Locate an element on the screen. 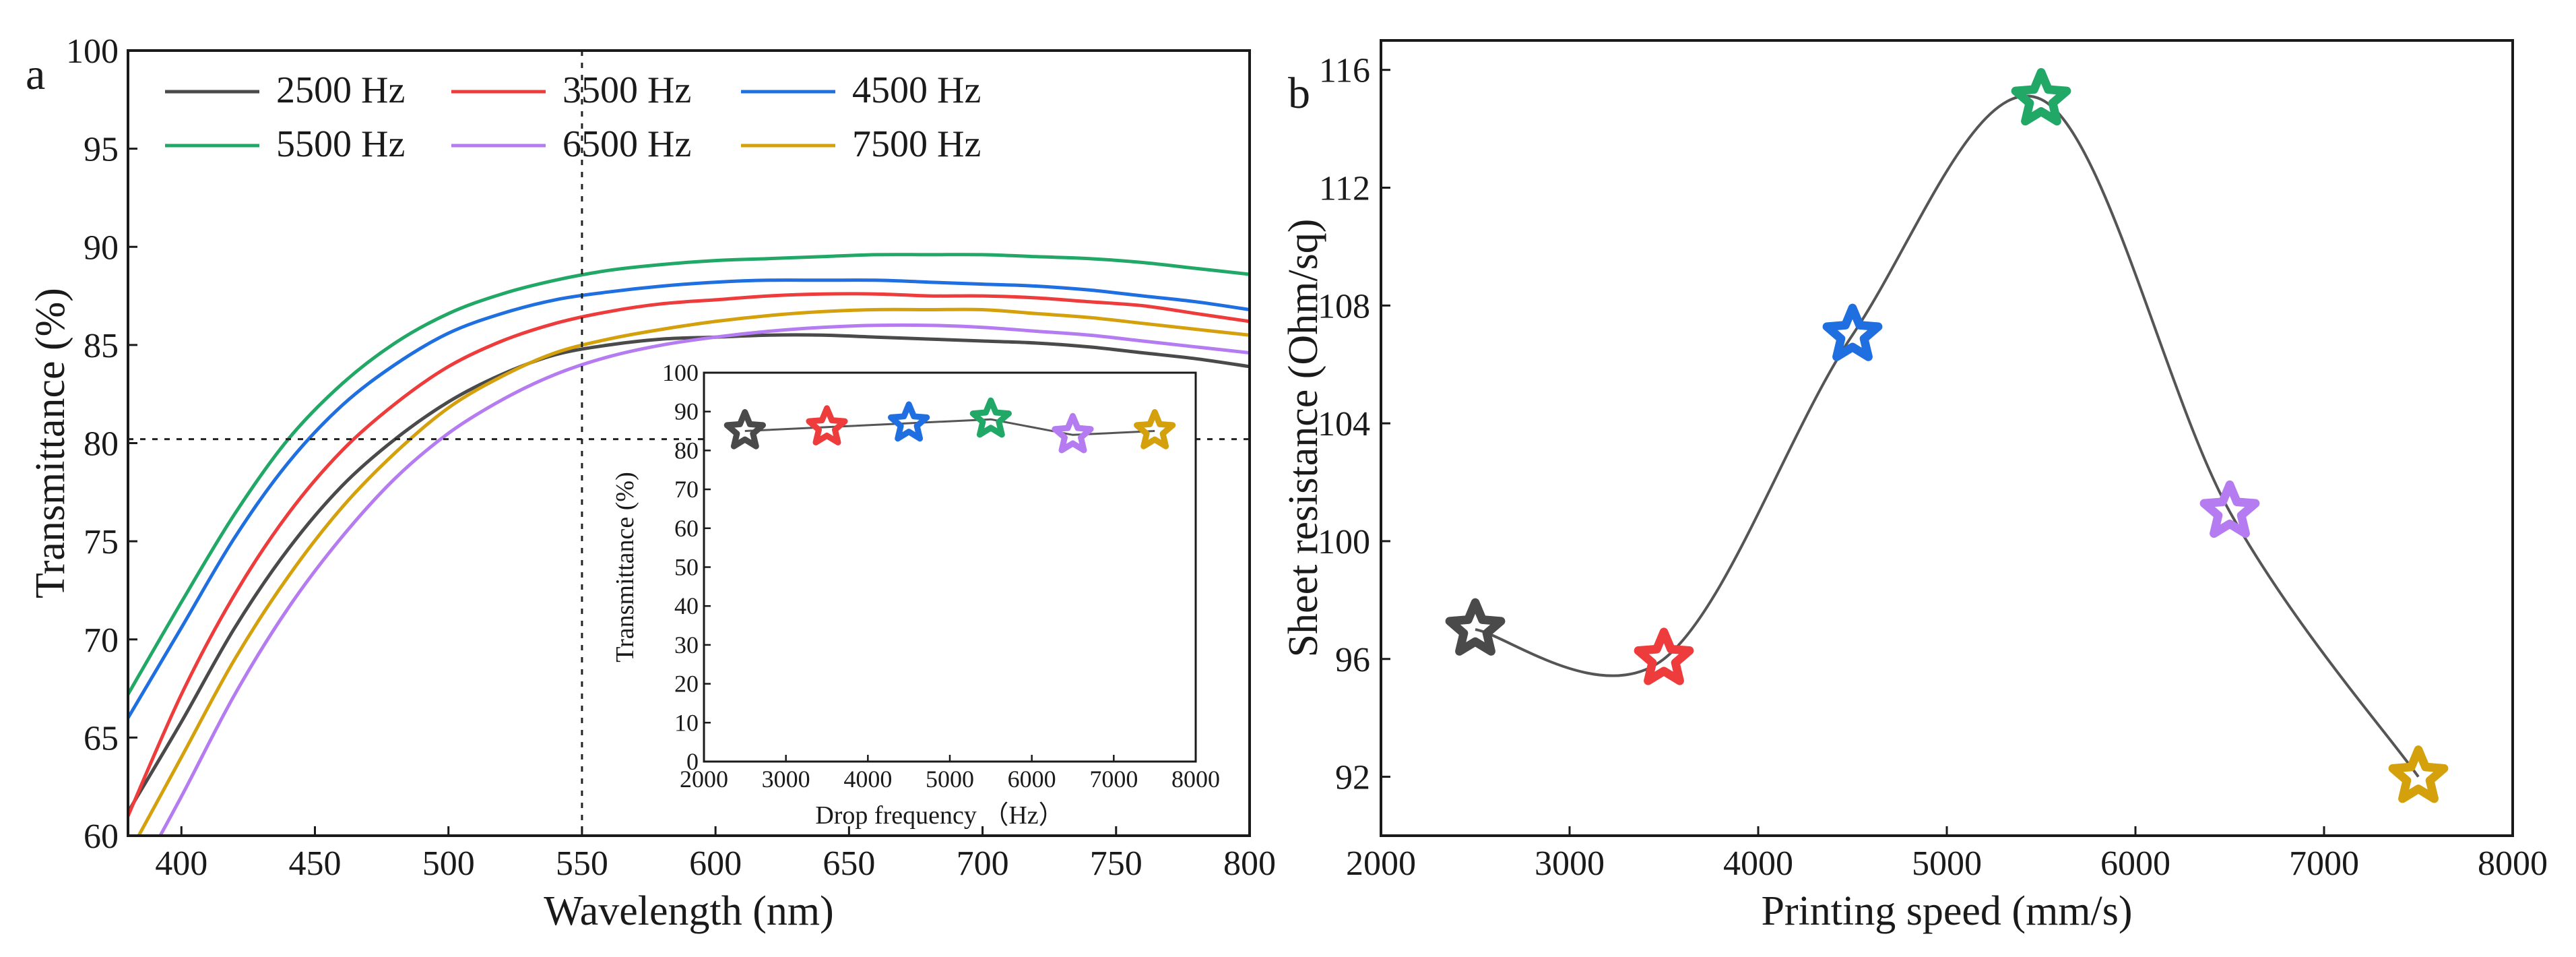  inset-x-tick-label: 6000 is located at coordinates (1032, 779).